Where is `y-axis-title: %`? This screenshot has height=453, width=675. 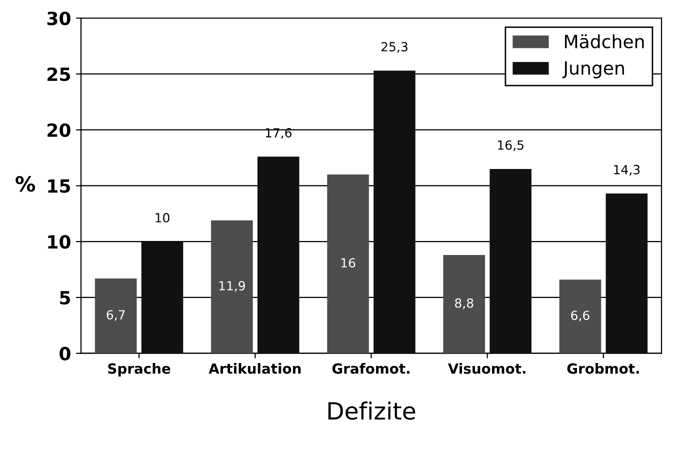 y-axis-title: % is located at coordinates (26, 184).